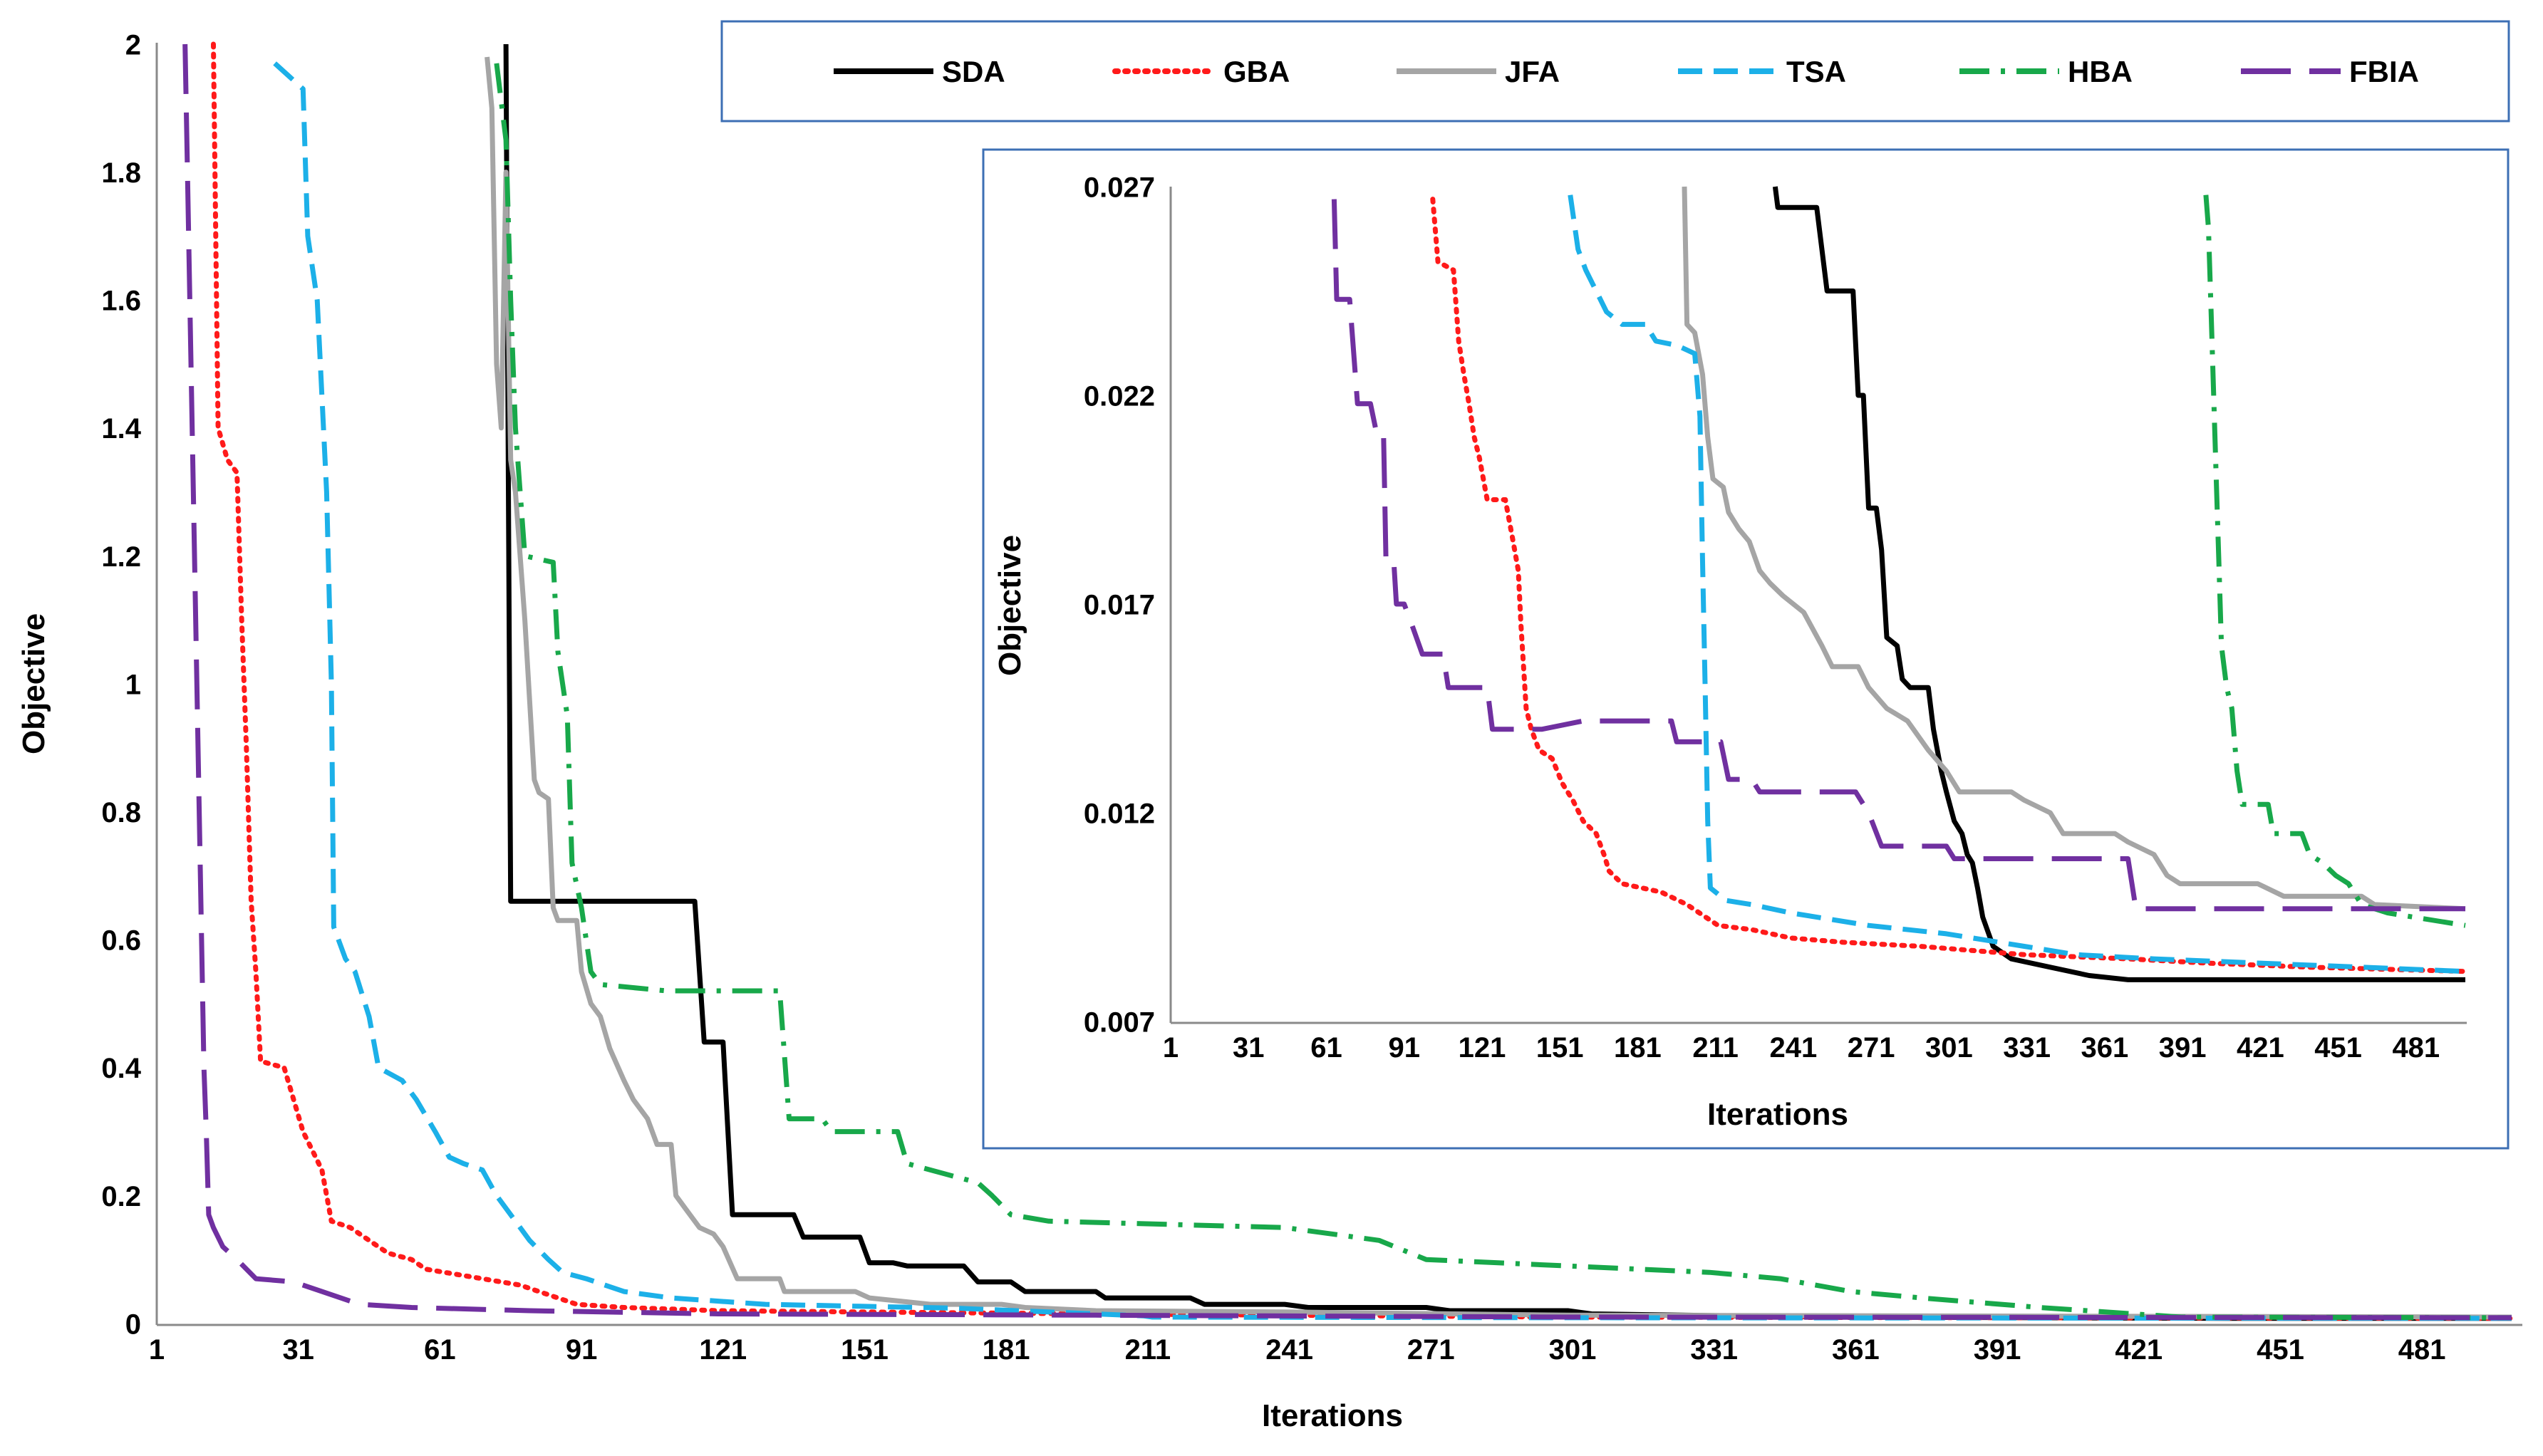  Describe the element at coordinates (1171, 1048) in the screenshot. I see `inset-x-tick-label: 1` at that location.